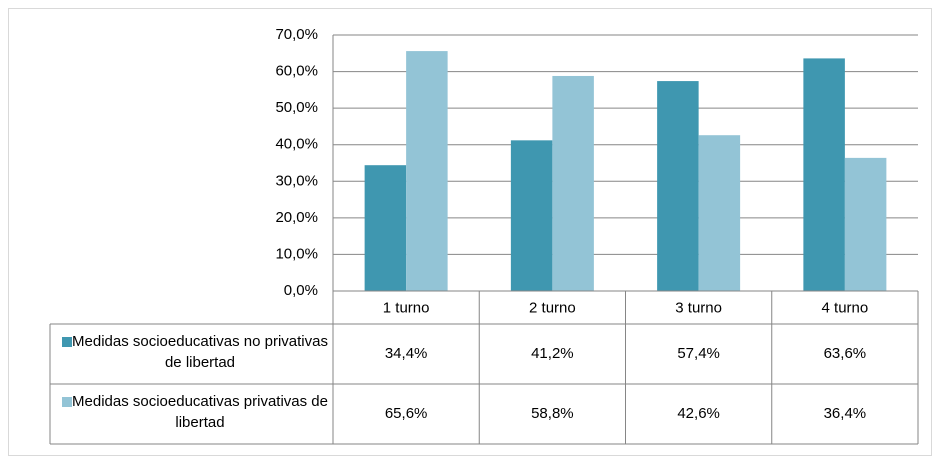 The image size is (939, 458). I want to click on data-label: 36,4%, so click(845, 413).